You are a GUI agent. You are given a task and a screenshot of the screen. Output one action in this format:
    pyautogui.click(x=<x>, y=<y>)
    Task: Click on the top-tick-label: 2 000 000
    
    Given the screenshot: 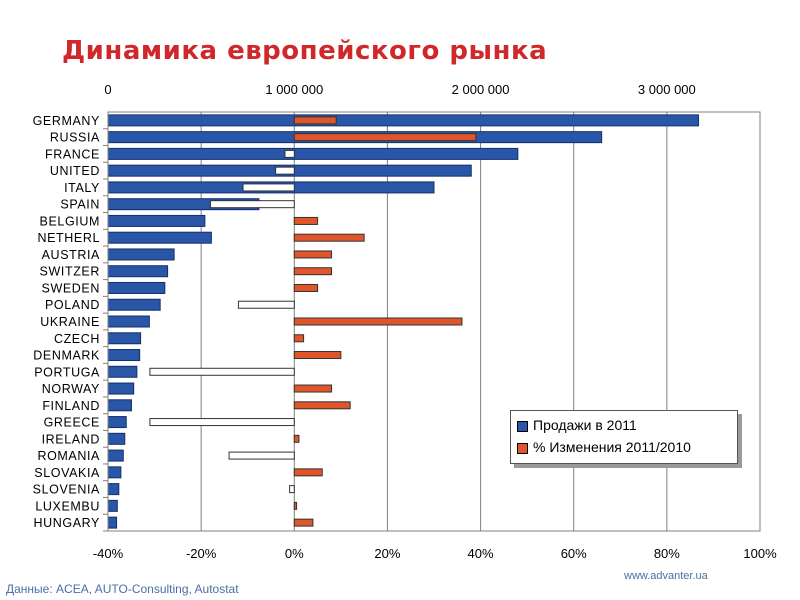 What is the action you would take?
    pyautogui.click(x=481, y=89)
    